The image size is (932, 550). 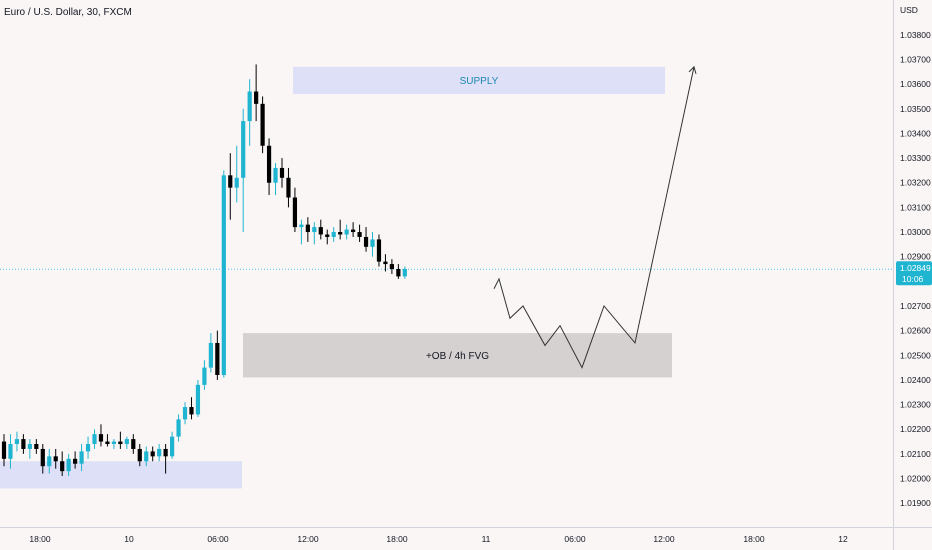 What do you see at coordinates (913, 279) in the screenshot?
I see `bar-countdown: 10:06` at bounding box center [913, 279].